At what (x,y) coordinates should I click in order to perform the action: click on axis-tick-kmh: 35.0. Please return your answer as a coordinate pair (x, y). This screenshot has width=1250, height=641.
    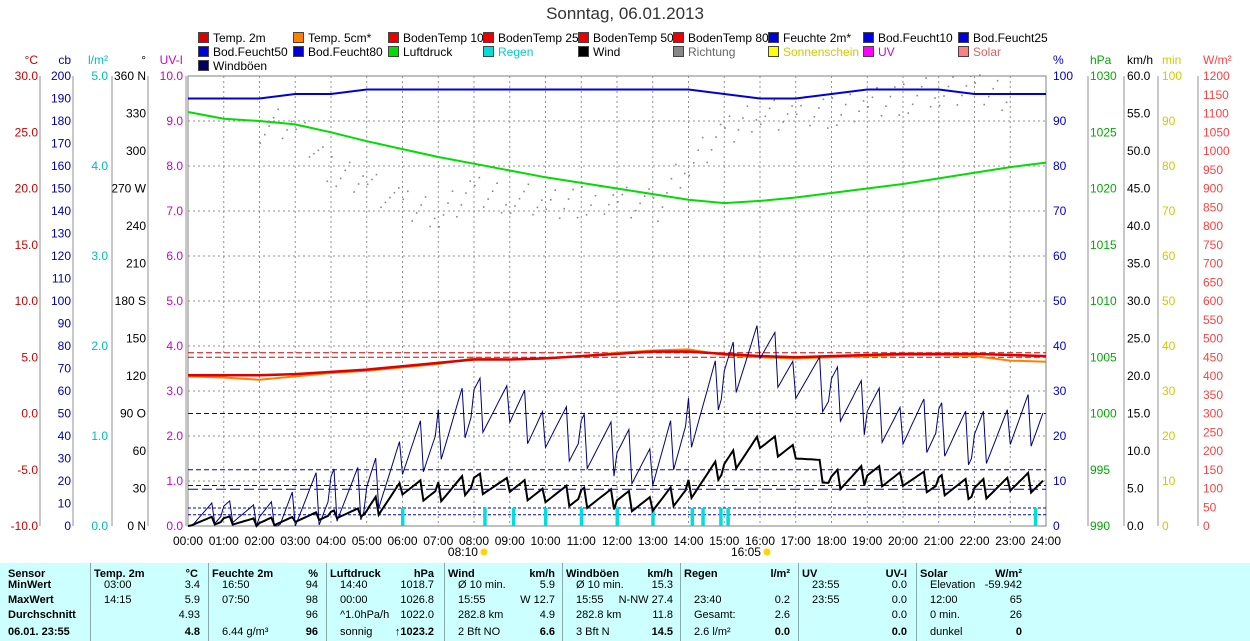
    Looking at the image, I should click on (1139, 264).